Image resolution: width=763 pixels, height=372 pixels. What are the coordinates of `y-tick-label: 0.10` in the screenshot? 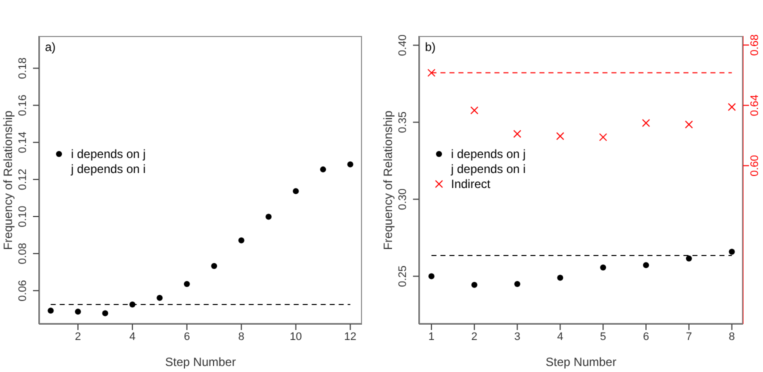 It's located at (22, 217).